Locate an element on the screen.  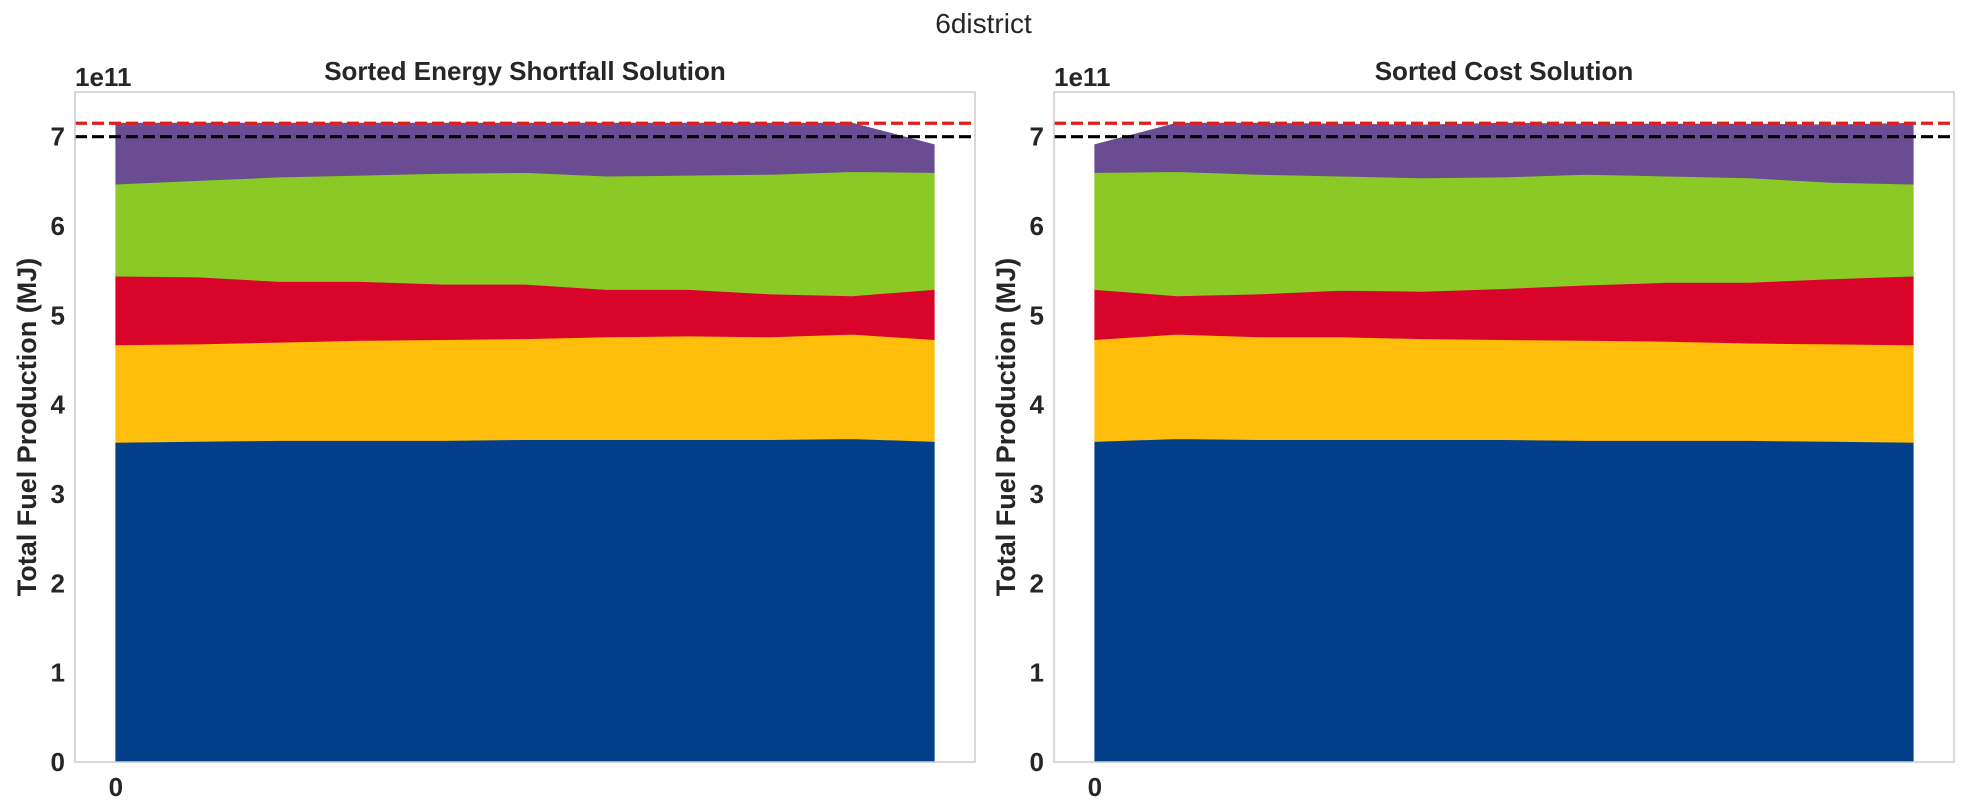
chart-title: Sorted Energy Shortfall Solution is located at coordinates (525, 71).